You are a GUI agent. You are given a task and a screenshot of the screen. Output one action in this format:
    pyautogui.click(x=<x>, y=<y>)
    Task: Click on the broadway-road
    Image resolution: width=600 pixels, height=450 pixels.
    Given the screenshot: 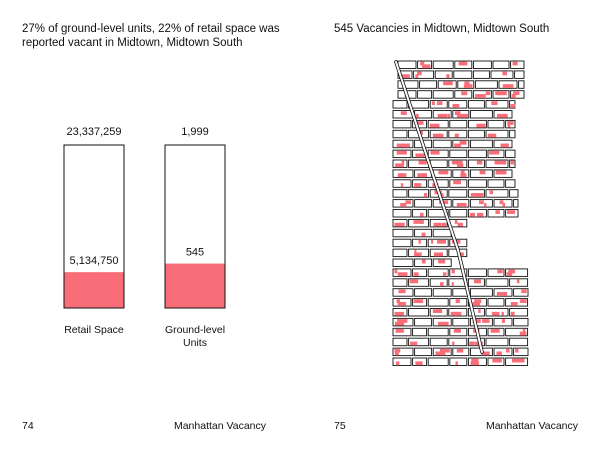 What is the action you would take?
    pyautogui.click(x=439, y=207)
    